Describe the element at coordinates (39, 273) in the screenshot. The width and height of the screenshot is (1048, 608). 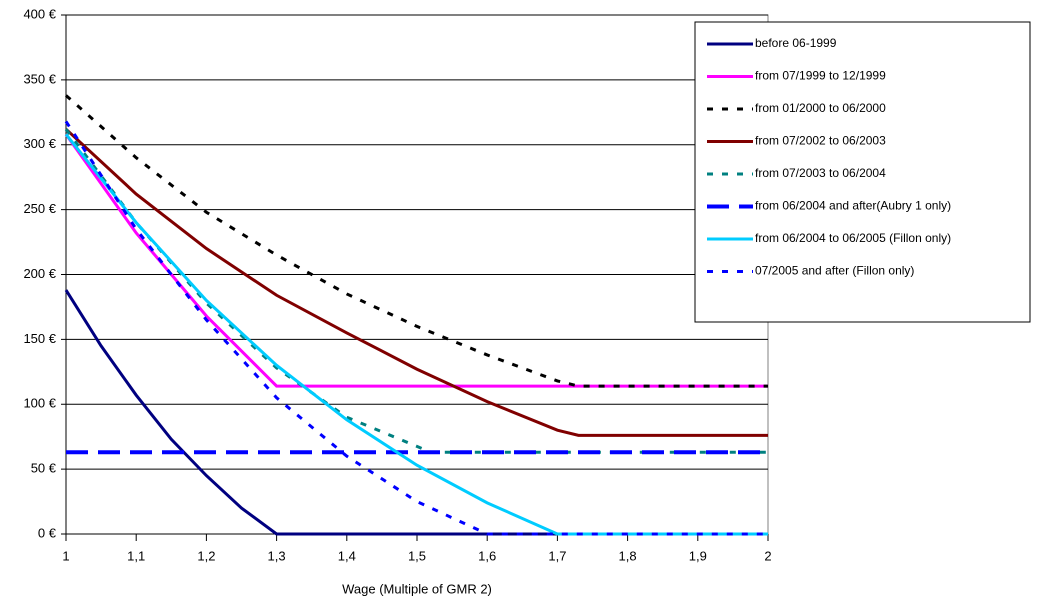
I see `y-tick-label: 200 €` at that location.